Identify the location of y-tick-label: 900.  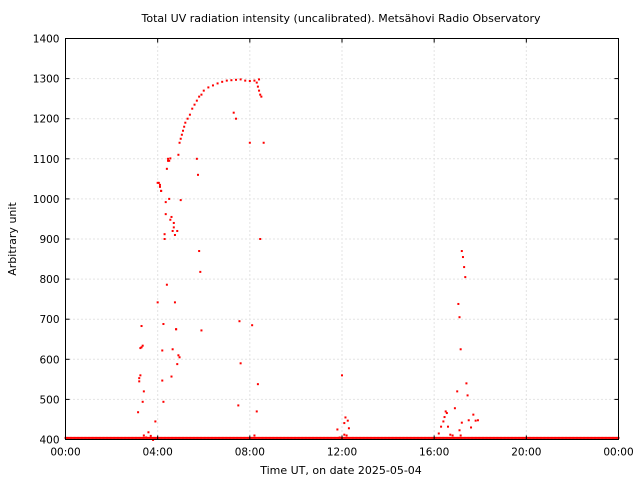
(49, 240).